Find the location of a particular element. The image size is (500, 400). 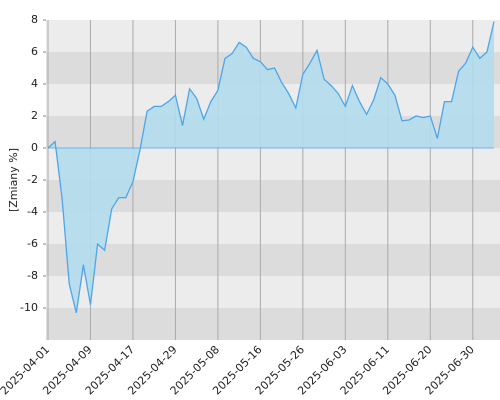

y-tick-label: 4 is located at coordinates (34, 83).